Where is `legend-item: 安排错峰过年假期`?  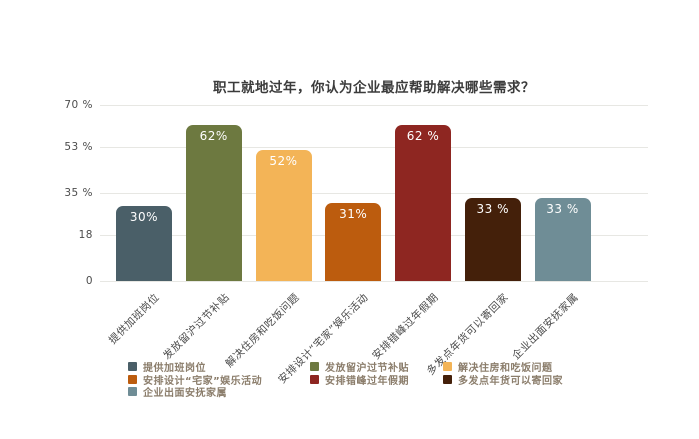 legend-item: 安排错峰过年假期 is located at coordinates (376, 380).